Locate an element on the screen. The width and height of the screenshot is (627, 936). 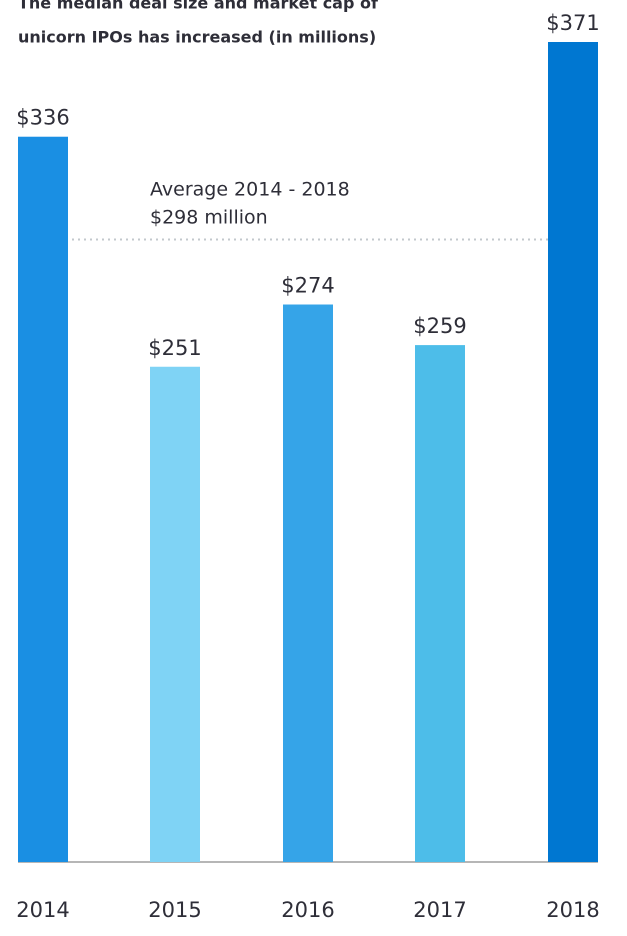
x-tick-label: 2015 is located at coordinates (174, 910).